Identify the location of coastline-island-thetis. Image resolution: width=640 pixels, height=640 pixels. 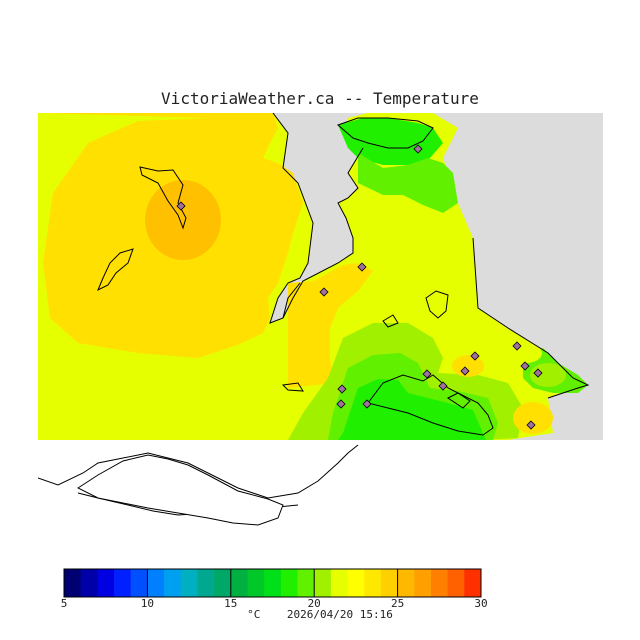
(115, 270).